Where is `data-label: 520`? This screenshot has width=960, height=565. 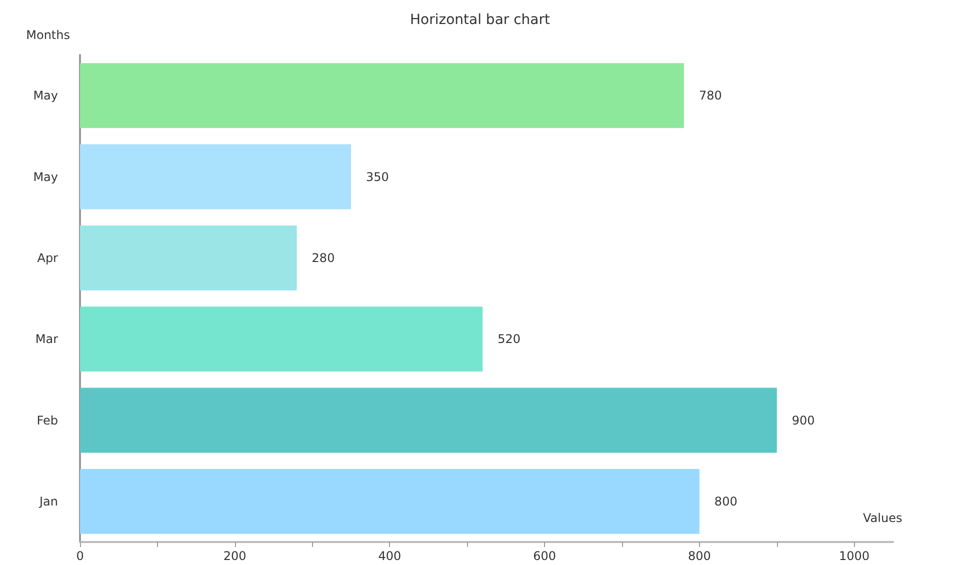
data-label: 520 is located at coordinates (509, 339).